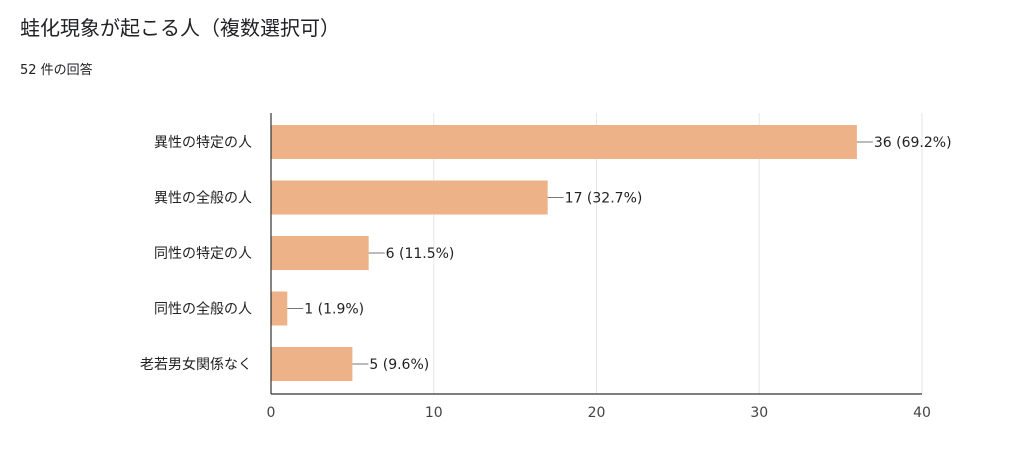 The width and height of the screenshot is (1024, 458). What do you see at coordinates (334, 310) in the screenshot?
I see `data-label: 1 (1.9%)` at bounding box center [334, 310].